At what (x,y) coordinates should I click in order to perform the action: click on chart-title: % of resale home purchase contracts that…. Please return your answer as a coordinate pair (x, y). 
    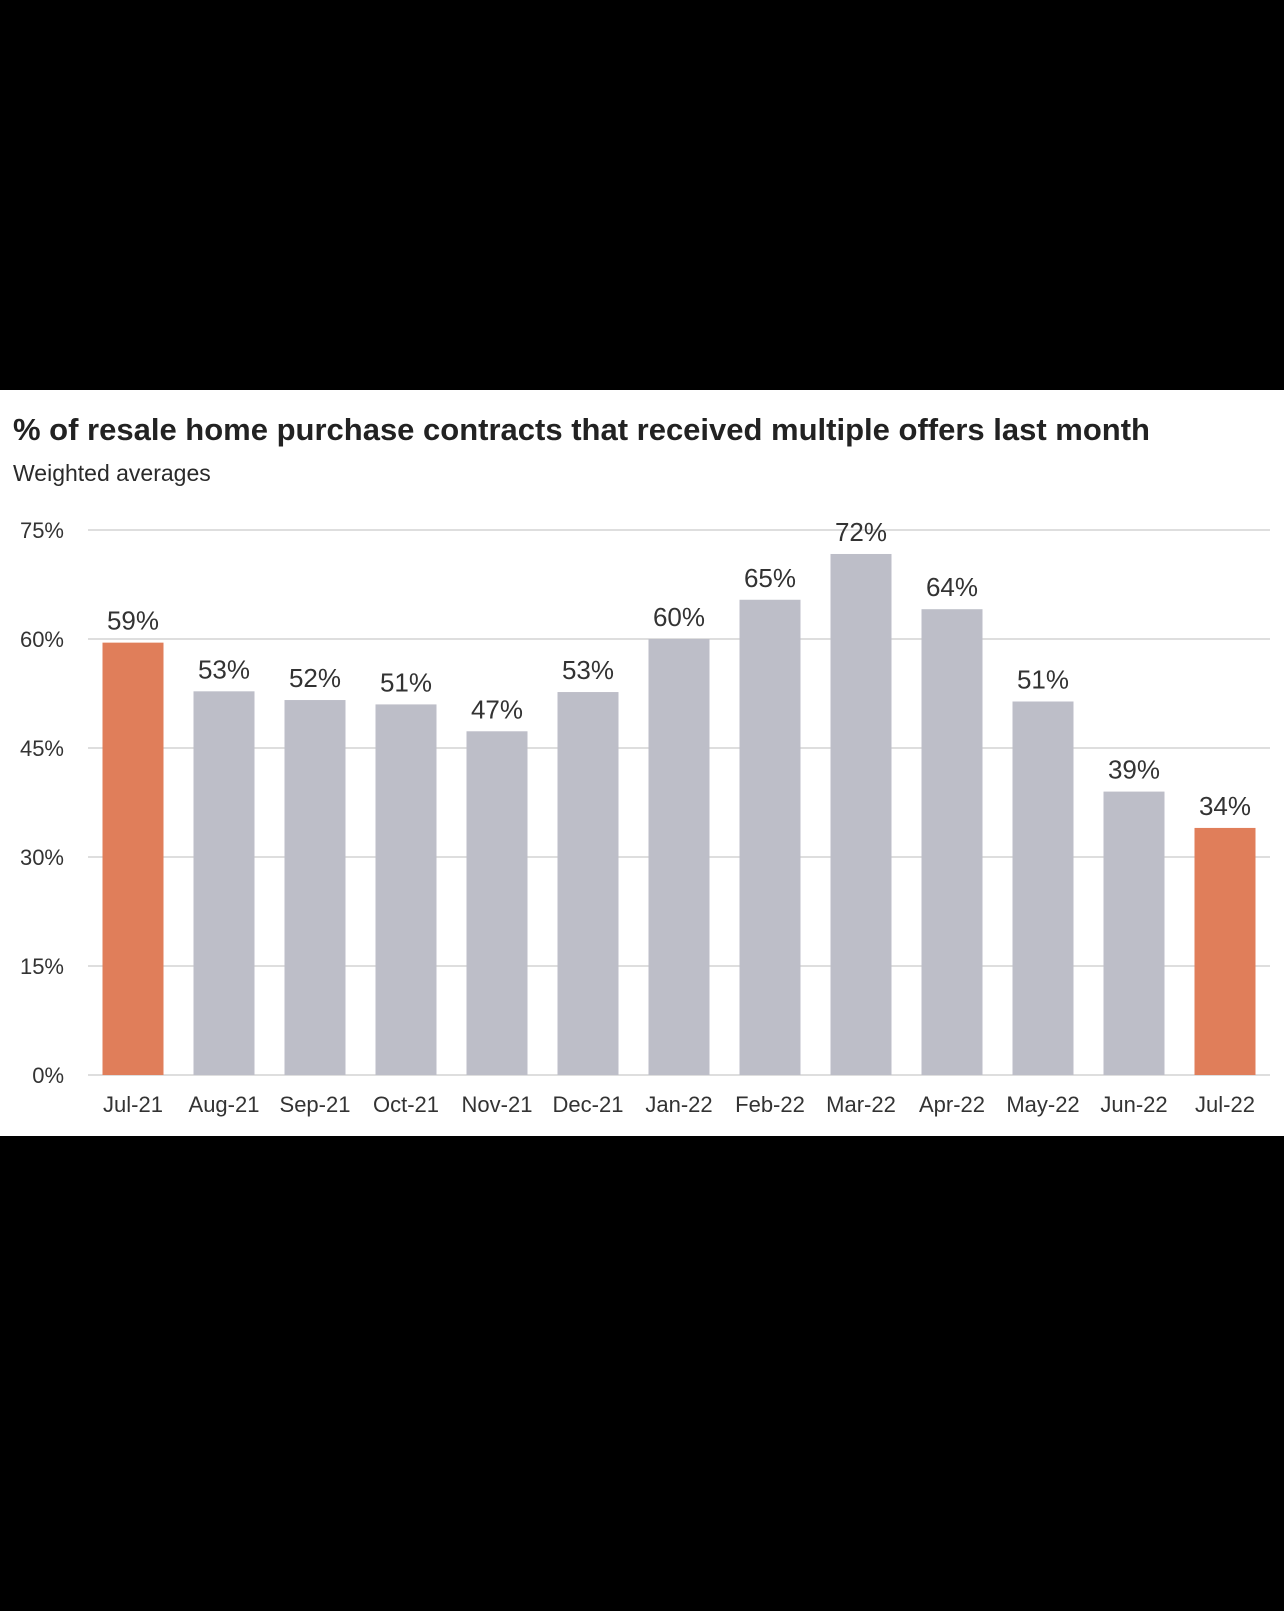
    Looking at the image, I should click on (581, 429).